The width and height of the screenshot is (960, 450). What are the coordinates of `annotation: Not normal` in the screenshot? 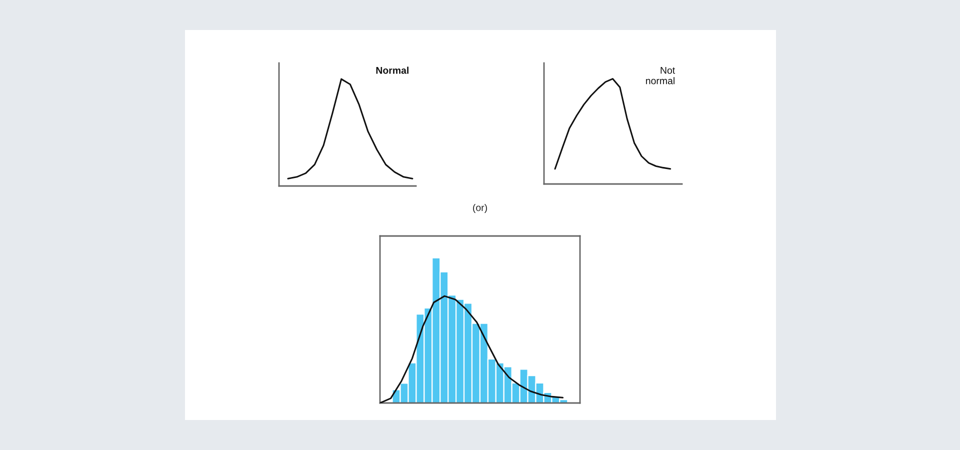 It's located at (661, 75).